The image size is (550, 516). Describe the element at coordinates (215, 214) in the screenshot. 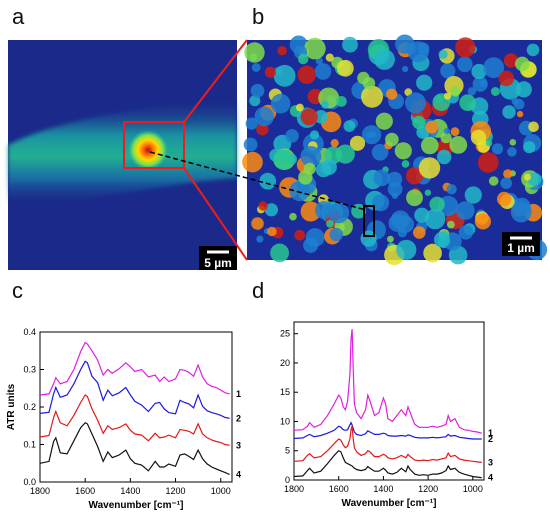

I see `zoom-connector-bottom` at that location.